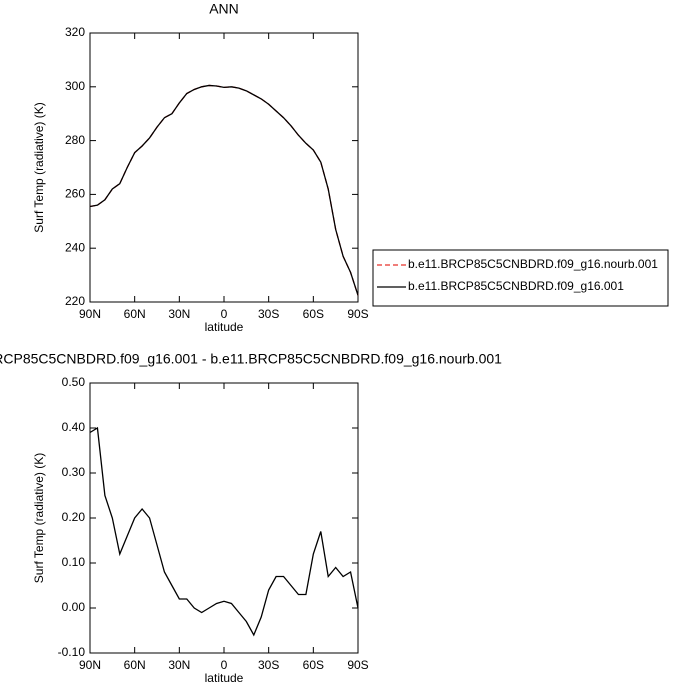  I want to click on chart-title: ANN, so click(224, 9).